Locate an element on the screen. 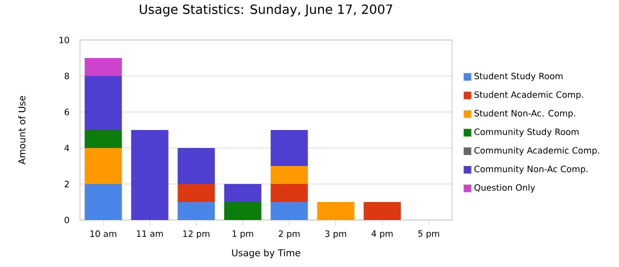  x-tick-label: 1 pm is located at coordinates (243, 234).